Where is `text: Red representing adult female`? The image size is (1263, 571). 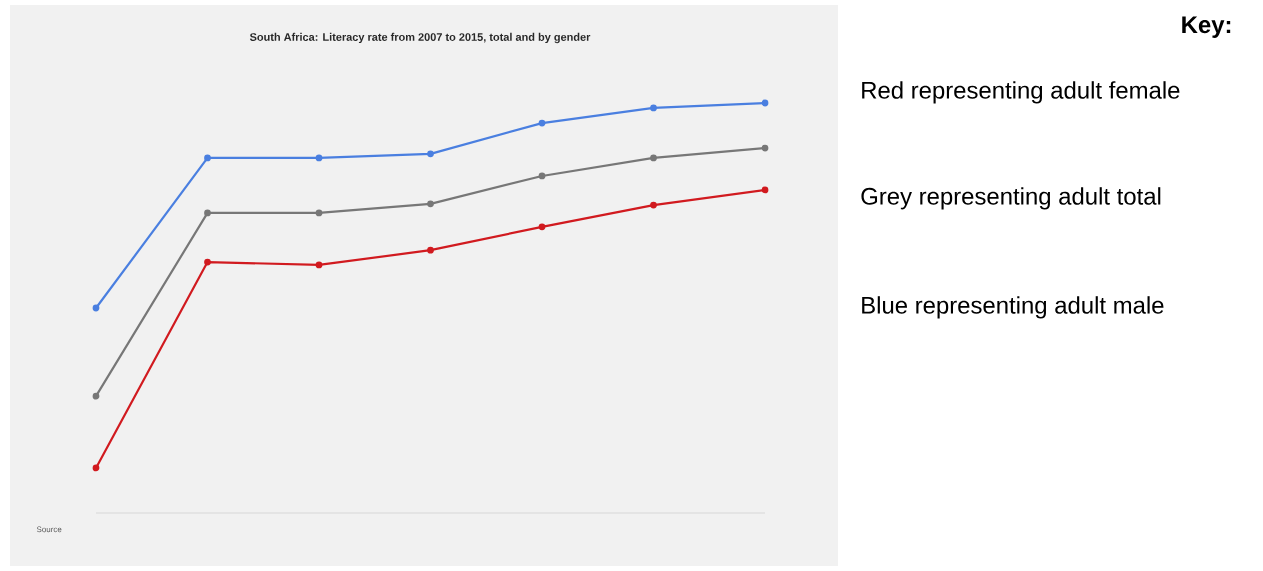
text: Red representing adult female is located at coordinates (1021, 92).